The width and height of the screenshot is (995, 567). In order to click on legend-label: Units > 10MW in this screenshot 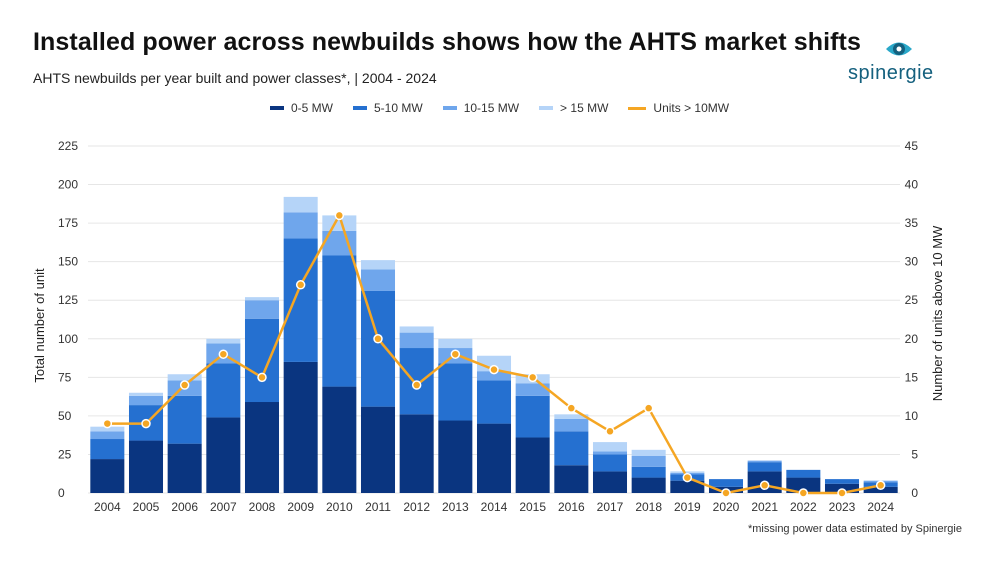, I will do `click(691, 108)`.